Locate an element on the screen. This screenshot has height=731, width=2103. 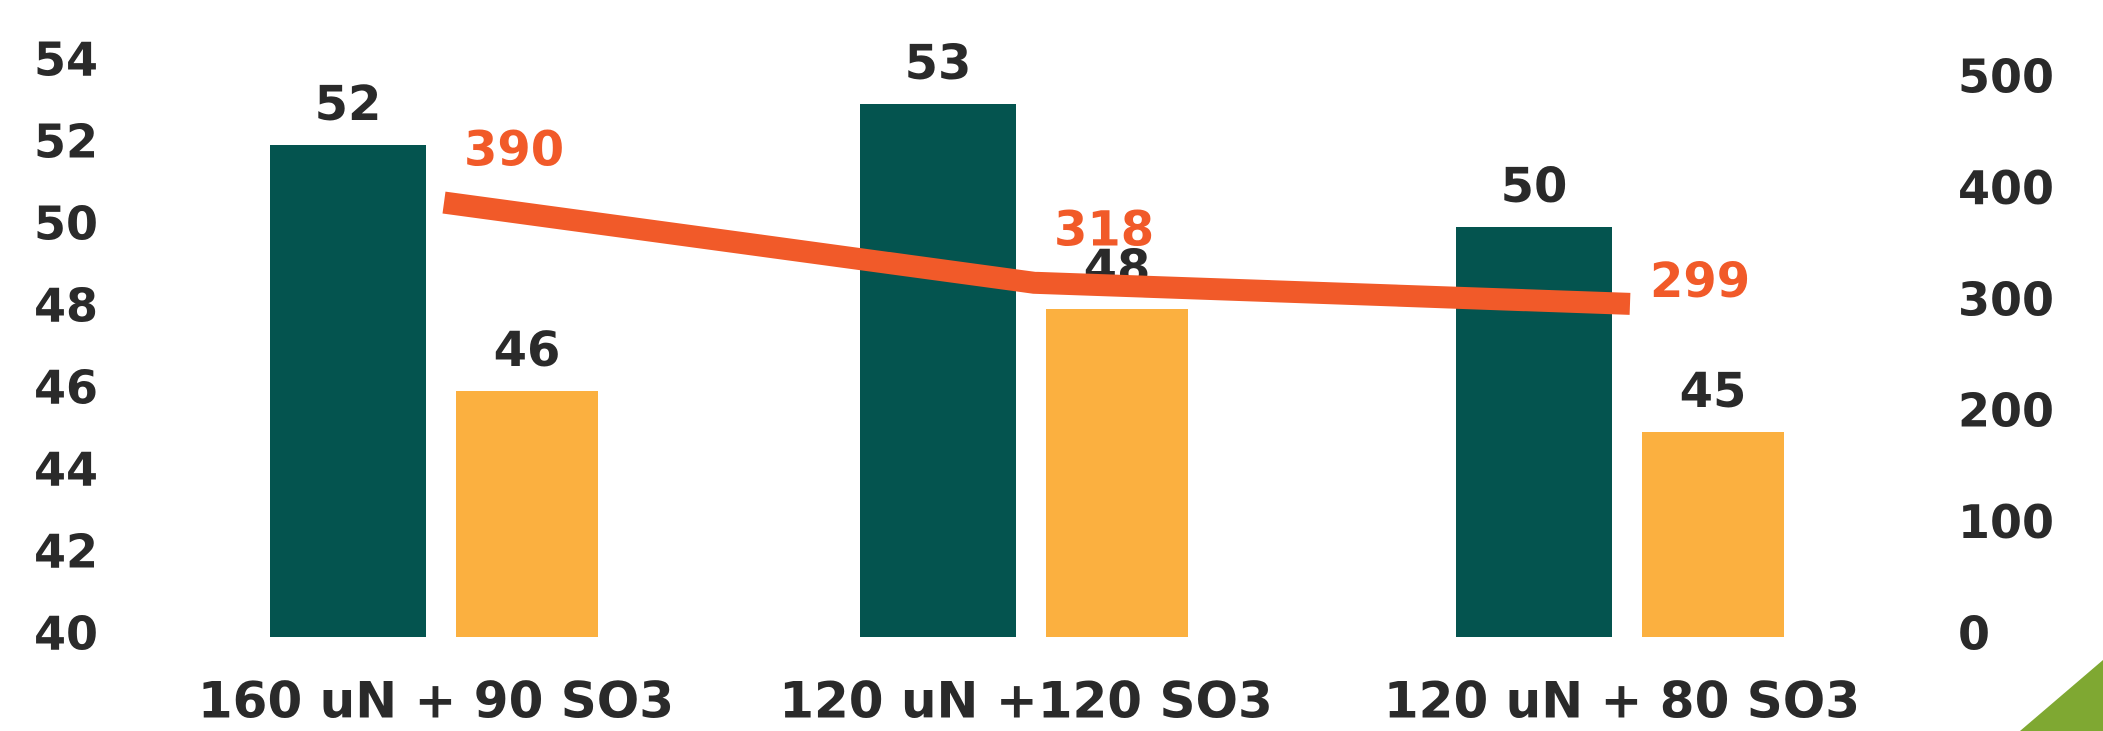
value-label: 53 is located at coordinates (938, 63).